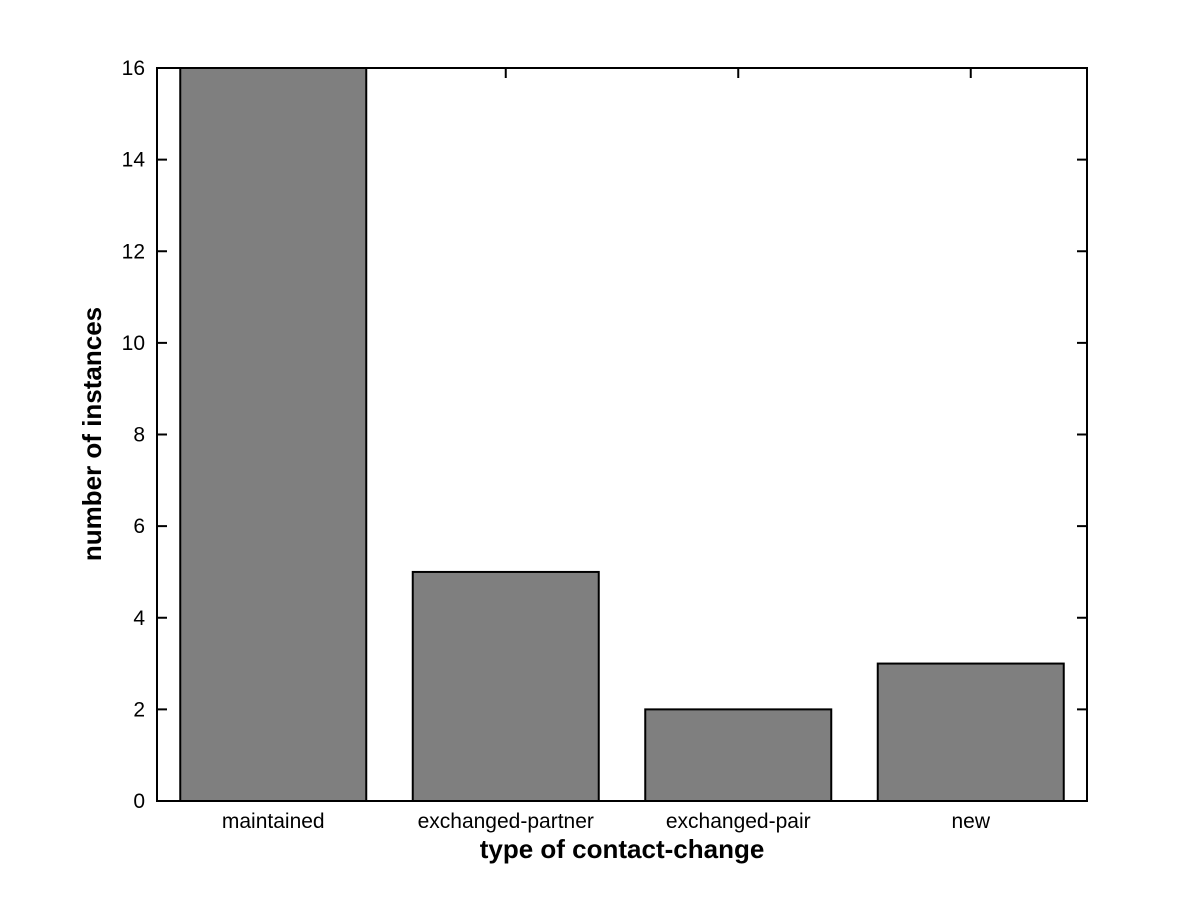 This screenshot has width=1201, height=901. Describe the element at coordinates (139, 801) in the screenshot. I see `y-tick-label: 0` at that location.